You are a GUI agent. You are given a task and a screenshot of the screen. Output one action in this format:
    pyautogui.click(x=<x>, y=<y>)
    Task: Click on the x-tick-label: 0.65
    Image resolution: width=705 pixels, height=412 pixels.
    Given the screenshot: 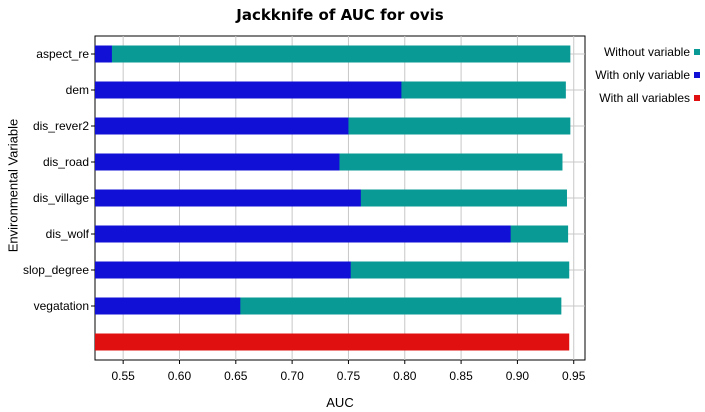 What is the action you would take?
    pyautogui.click(x=236, y=376)
    